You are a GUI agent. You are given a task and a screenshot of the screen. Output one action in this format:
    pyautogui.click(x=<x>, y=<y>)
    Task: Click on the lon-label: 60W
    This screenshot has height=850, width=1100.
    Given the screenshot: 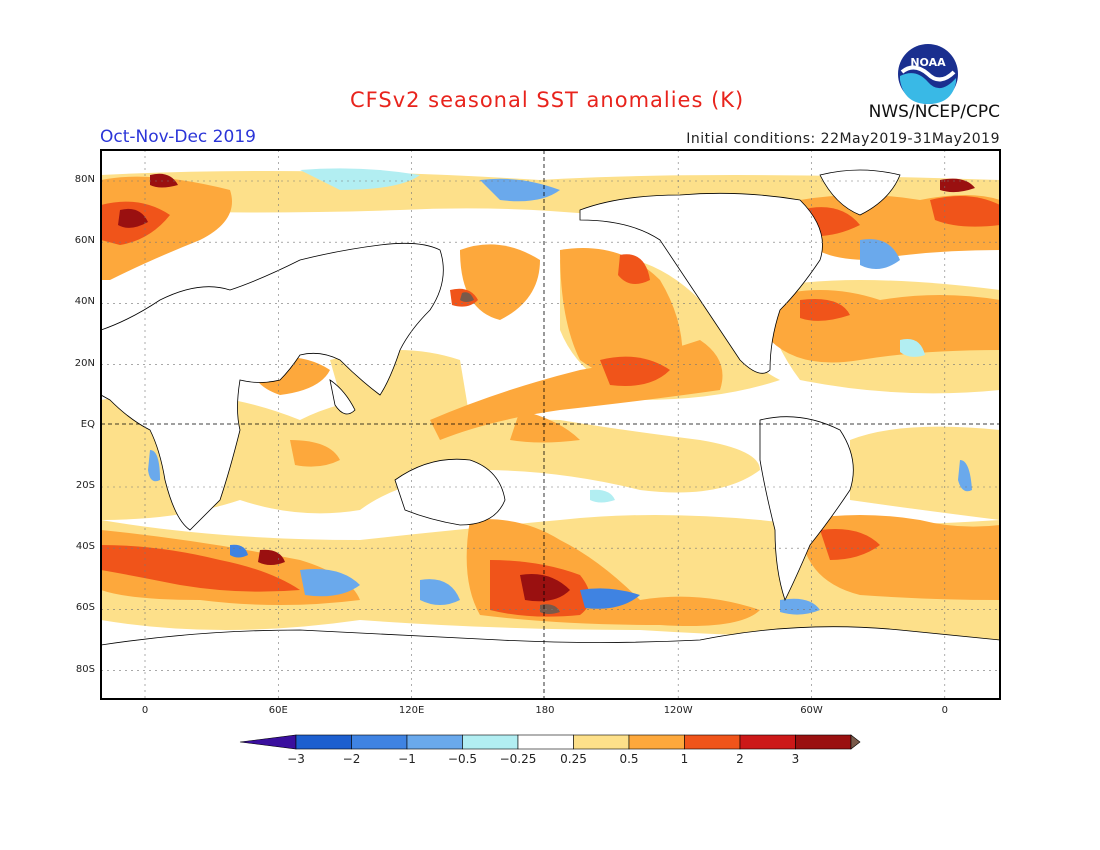 What is the action you would take?
    pyautogui.click(x=811, y=710)
    